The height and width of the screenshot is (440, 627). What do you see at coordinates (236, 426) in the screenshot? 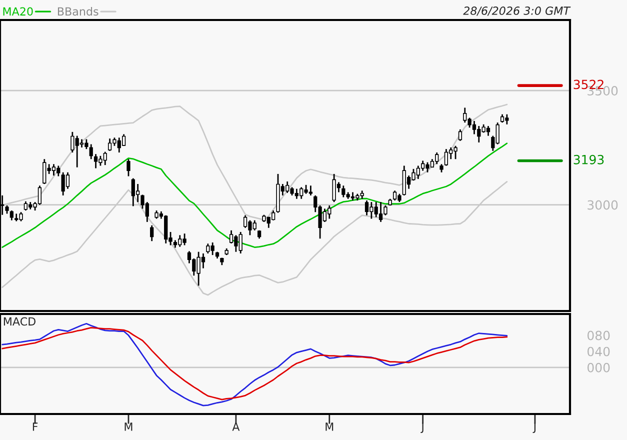
I see `x-tick-label: A` at bounding box center [236, 426].